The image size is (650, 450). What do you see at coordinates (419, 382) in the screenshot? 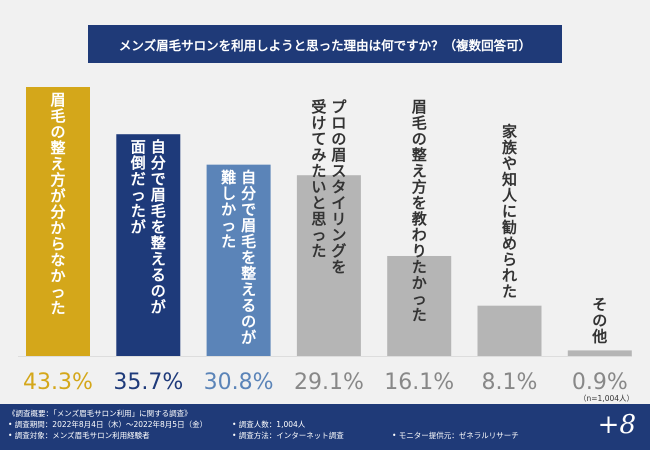
I see `value-label-5: 16.1%` at bounding box center [419, 382].